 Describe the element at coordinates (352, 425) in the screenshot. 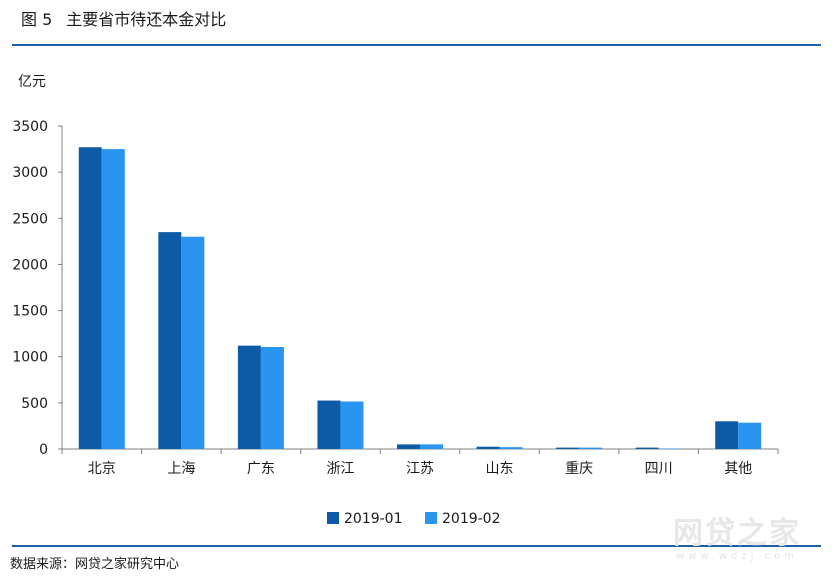

I see `bar-2019-02-浙江` at that location.